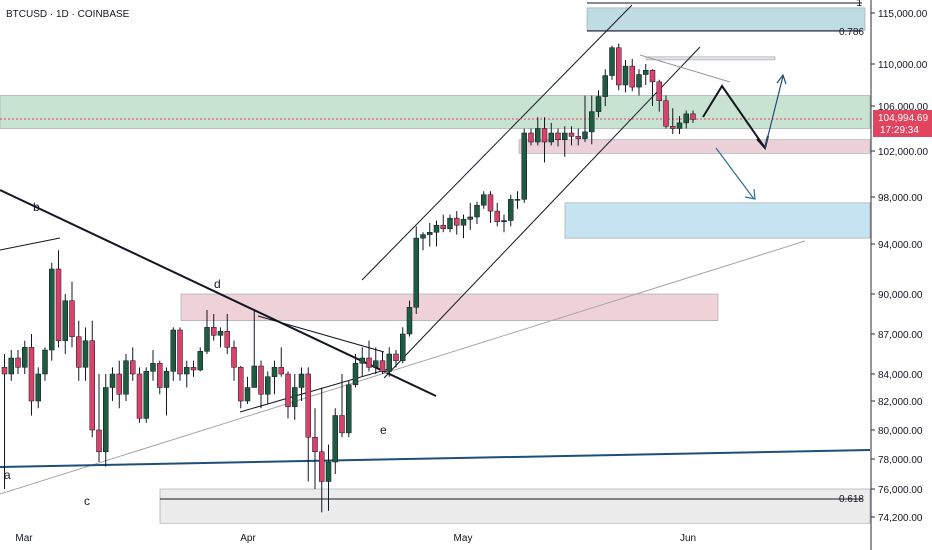 This screenshot has width=932, height=550. Describe the element at coordinates (24, 538) in the screenshot. I see `time-tick-label: Mar` at that location.